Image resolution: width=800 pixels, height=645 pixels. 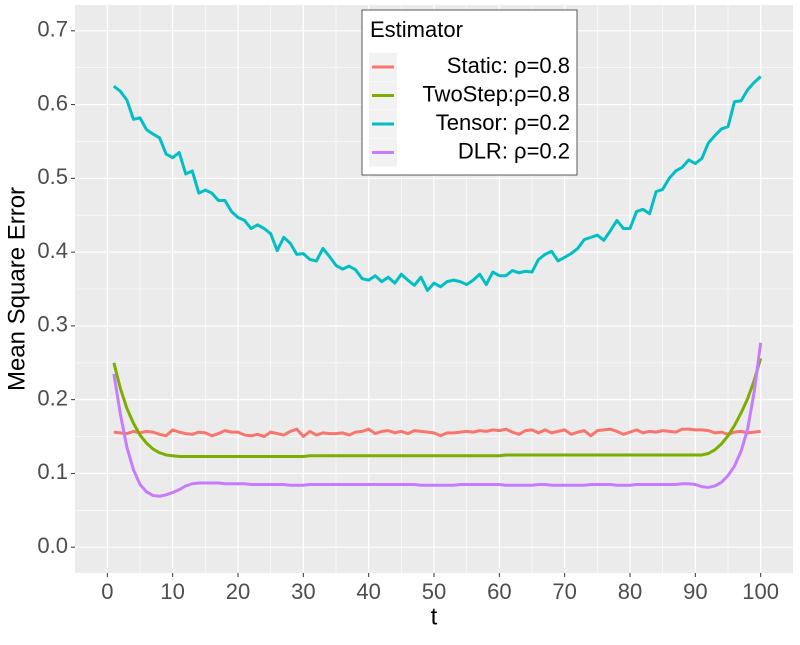 I want to click on x-axis-label: t, so click(x=434, y=616).